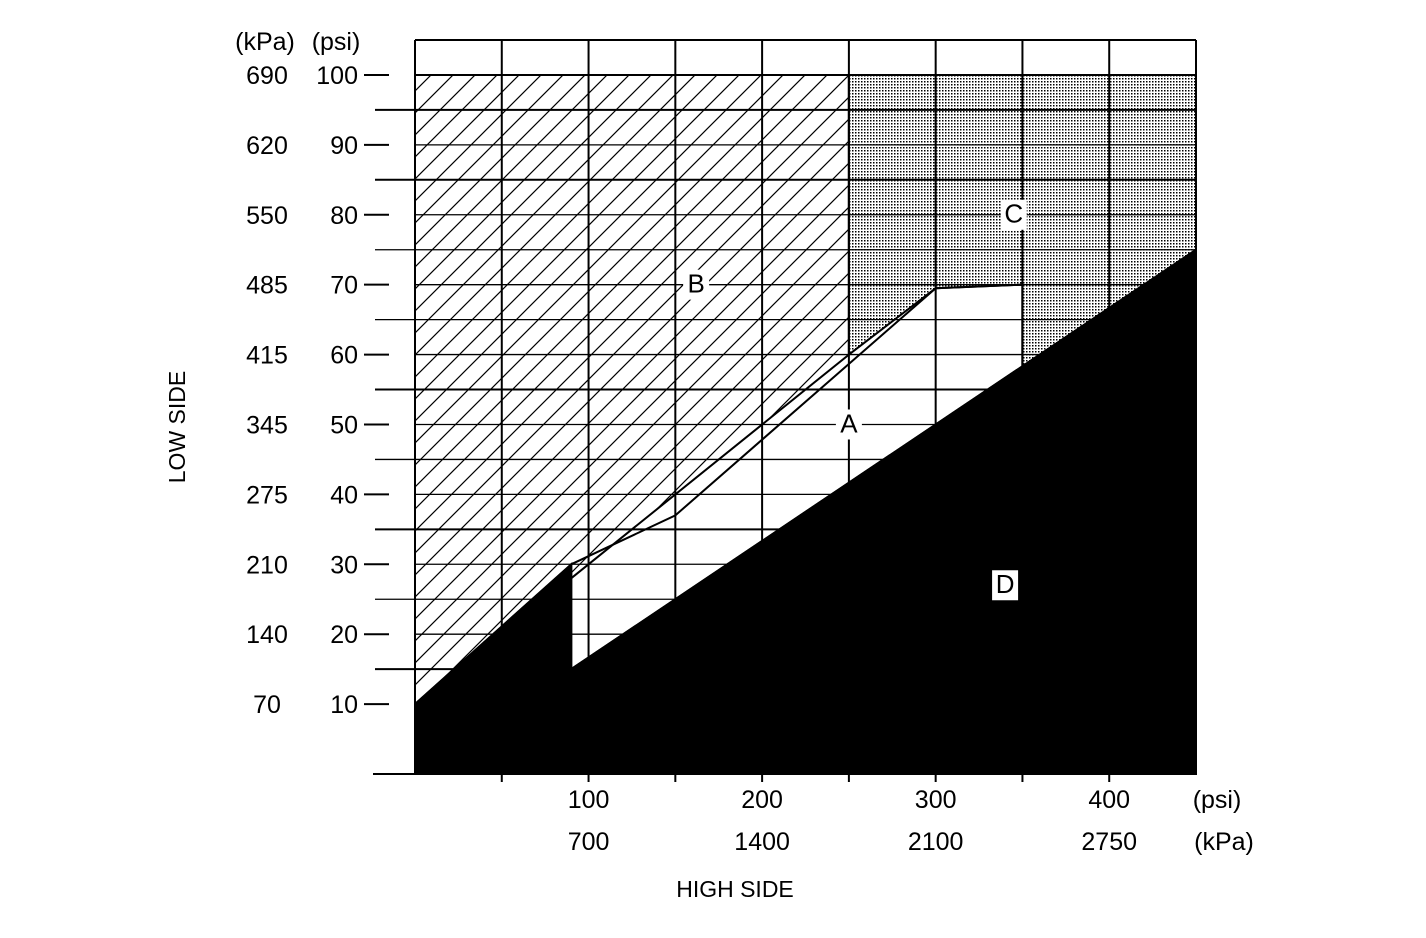  I want to click on x-tick-label-kpa: 700, so click(589, 842).